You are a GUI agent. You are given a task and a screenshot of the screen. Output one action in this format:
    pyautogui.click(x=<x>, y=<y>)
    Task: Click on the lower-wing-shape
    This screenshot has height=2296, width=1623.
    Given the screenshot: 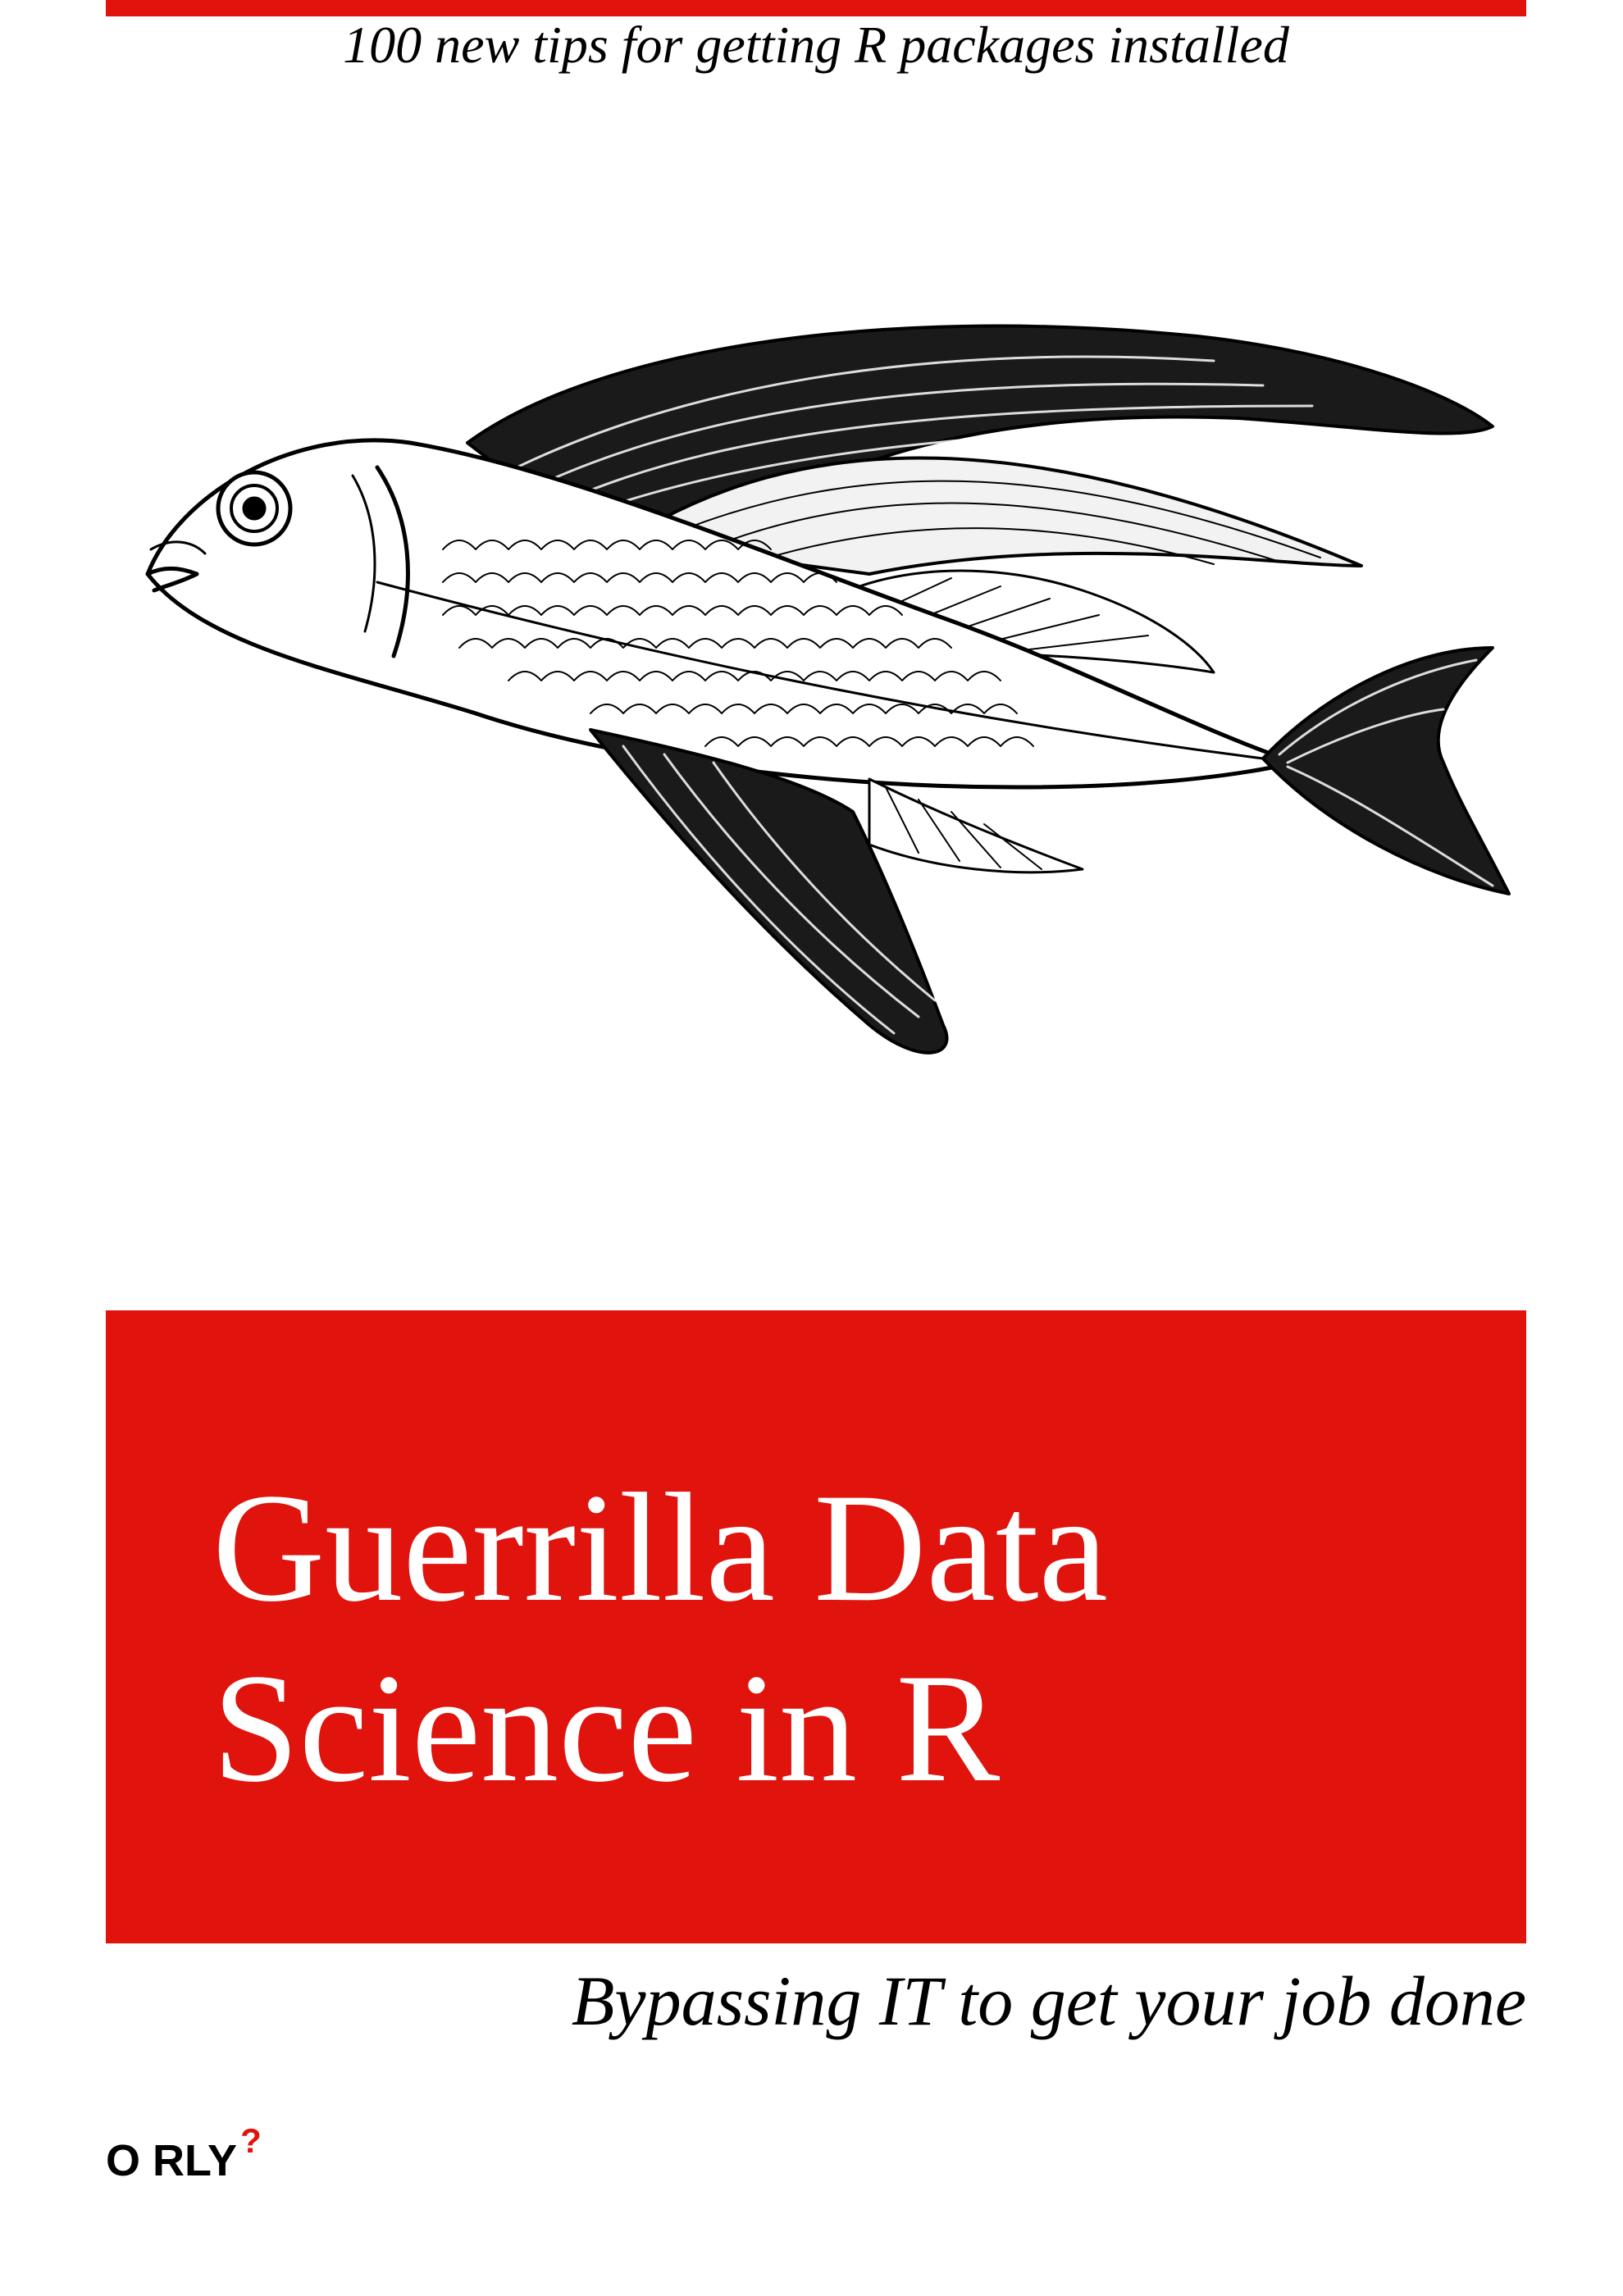 What is the action you would take?
    pyautogui.click(x=769, y=891)
    